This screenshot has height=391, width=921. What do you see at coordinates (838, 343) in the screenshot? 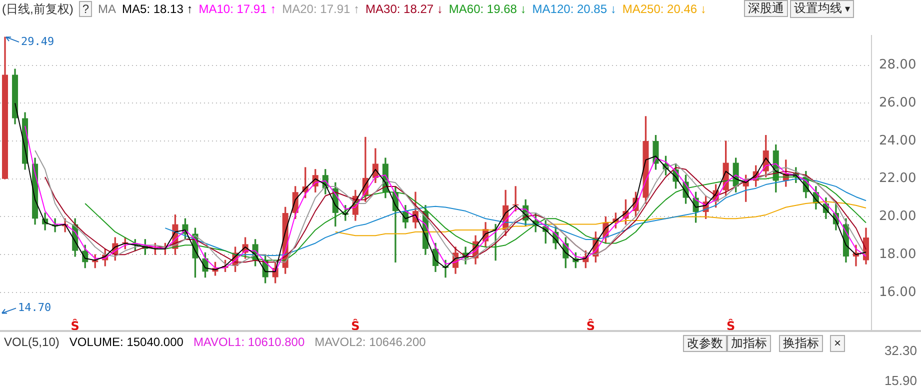
I see `close-icon: ×` at bounding box center [838, 343].